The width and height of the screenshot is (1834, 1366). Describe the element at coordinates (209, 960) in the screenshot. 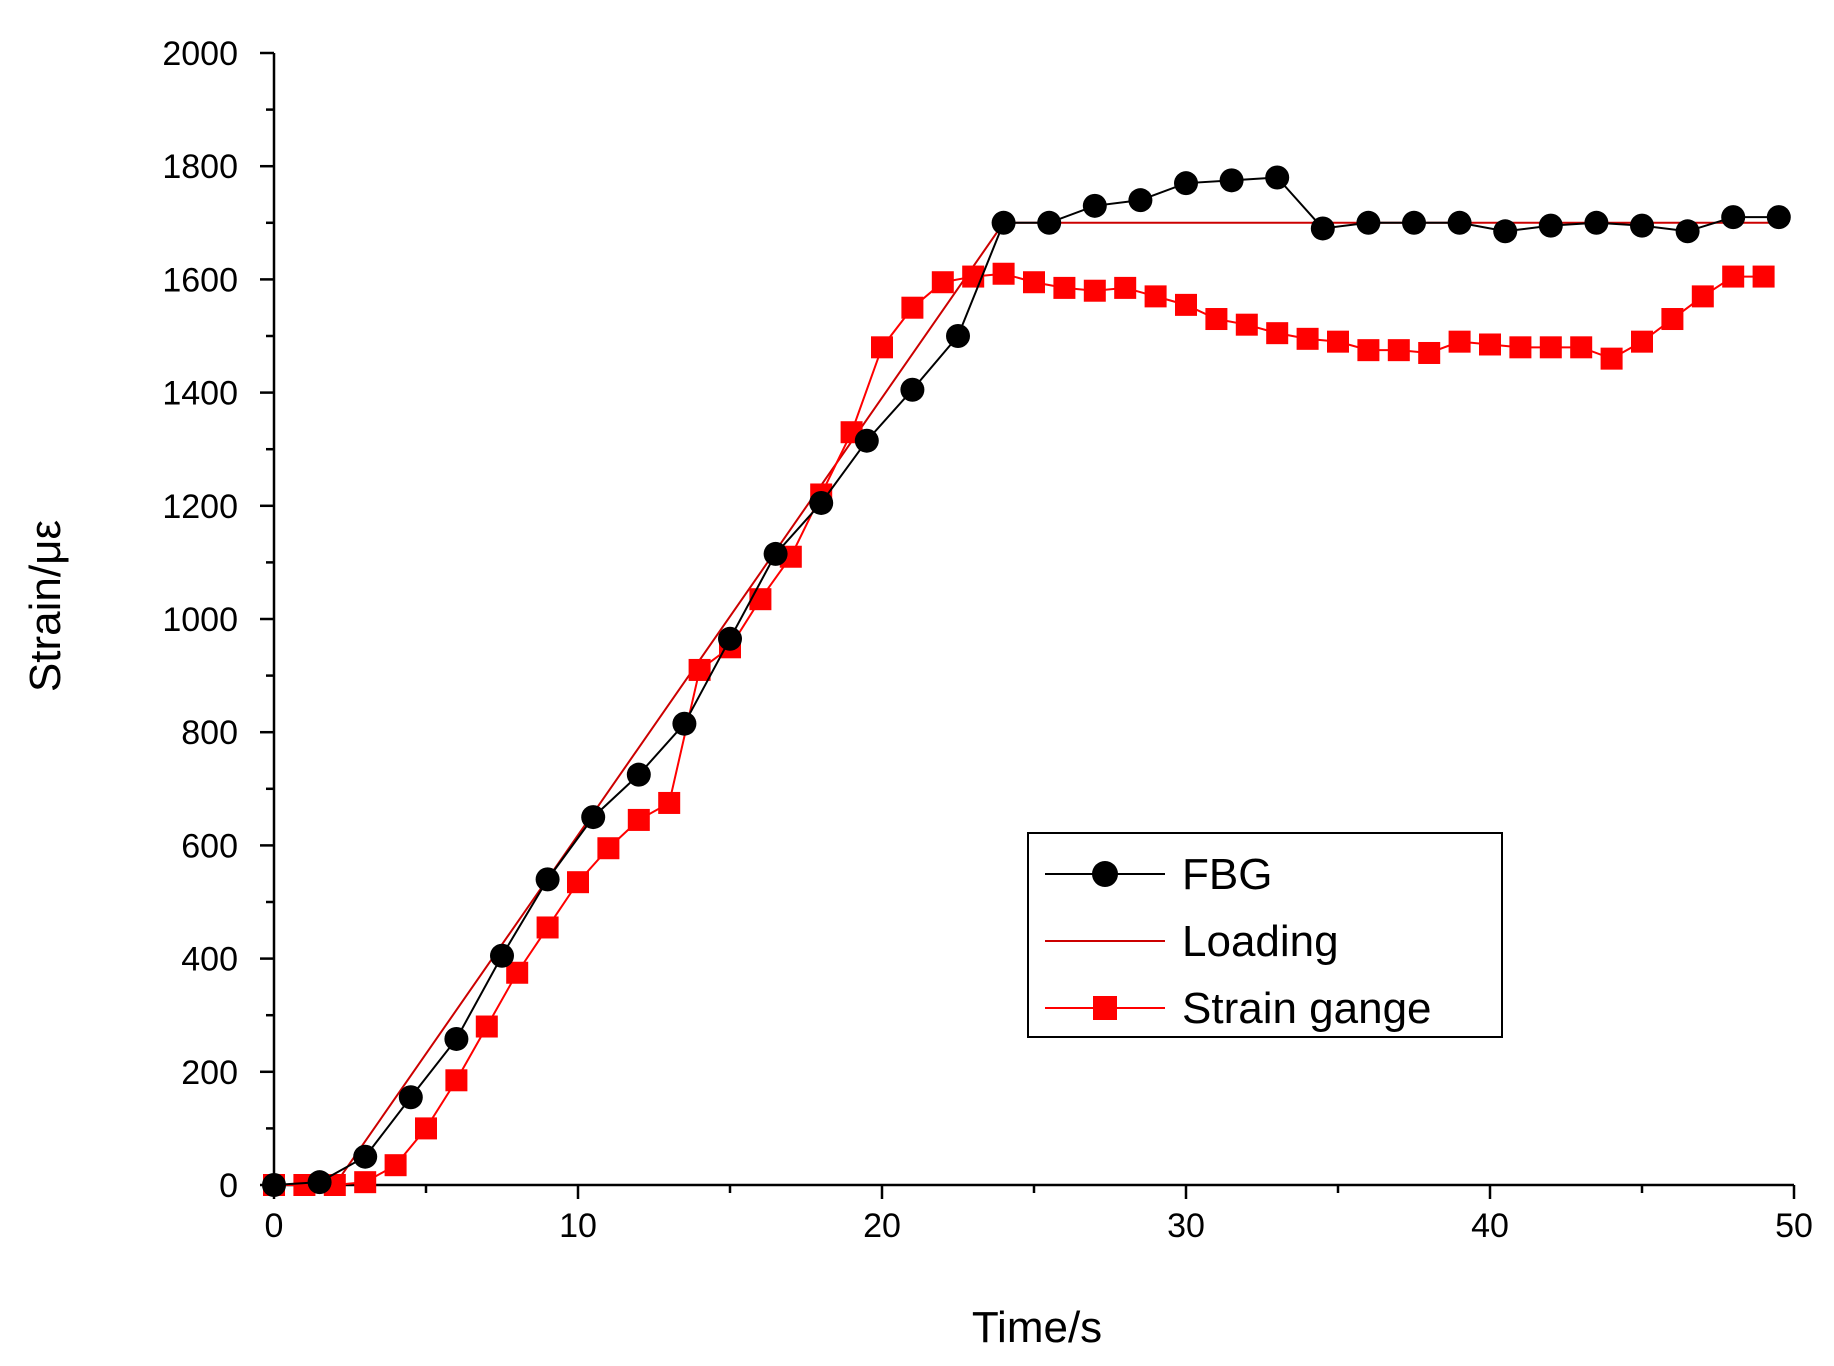

I see `y-tick-label: 400` at that location.